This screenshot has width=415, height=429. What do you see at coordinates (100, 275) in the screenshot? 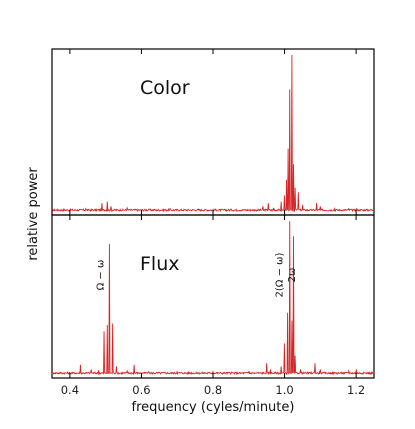
I see `annotation-label: Ω − ω` at bounding box center [100, 275].